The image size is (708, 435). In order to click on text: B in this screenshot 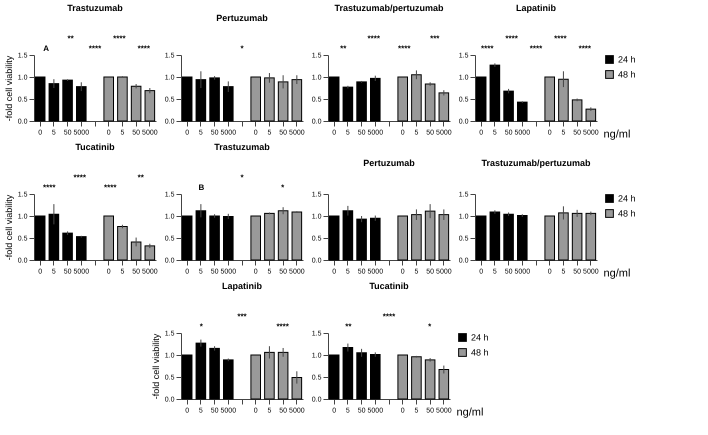, I will do `click(201, 187)`.